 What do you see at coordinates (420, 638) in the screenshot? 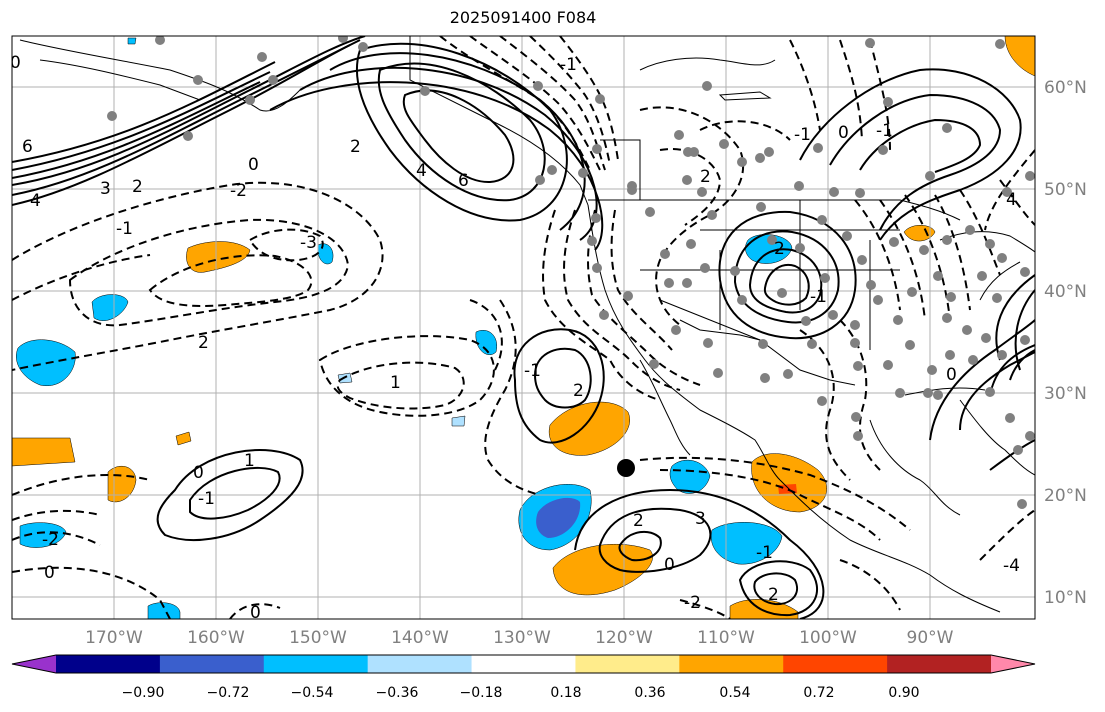
I see `lon-label: 140°W` at bounding box center [420, 638].